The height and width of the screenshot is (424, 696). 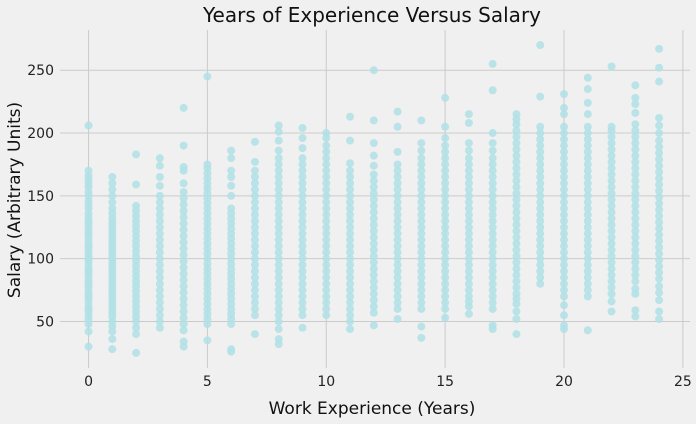 What do you see at coordinates (564, 382) in the screenshot?
I see `x-tick-label: 20` at bounding box center [564, 382].